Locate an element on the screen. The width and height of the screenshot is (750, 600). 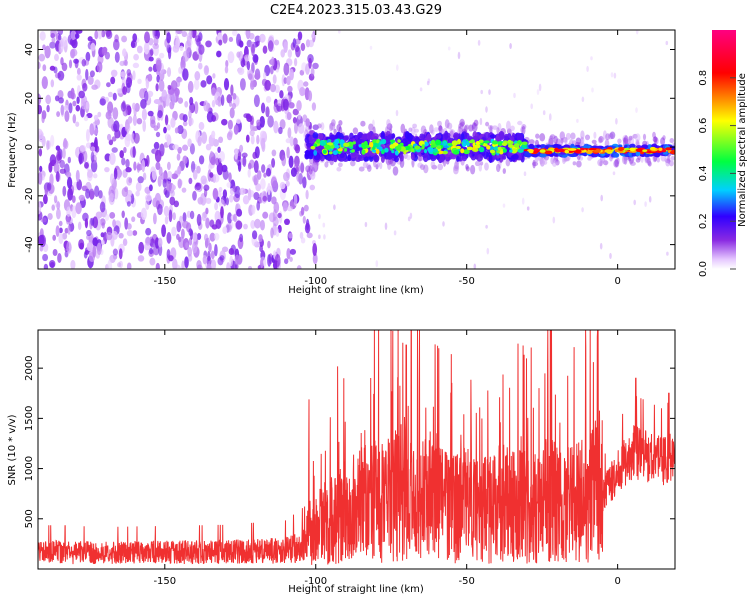
x-tick-label: -150 is located at coordinates (164, 581).